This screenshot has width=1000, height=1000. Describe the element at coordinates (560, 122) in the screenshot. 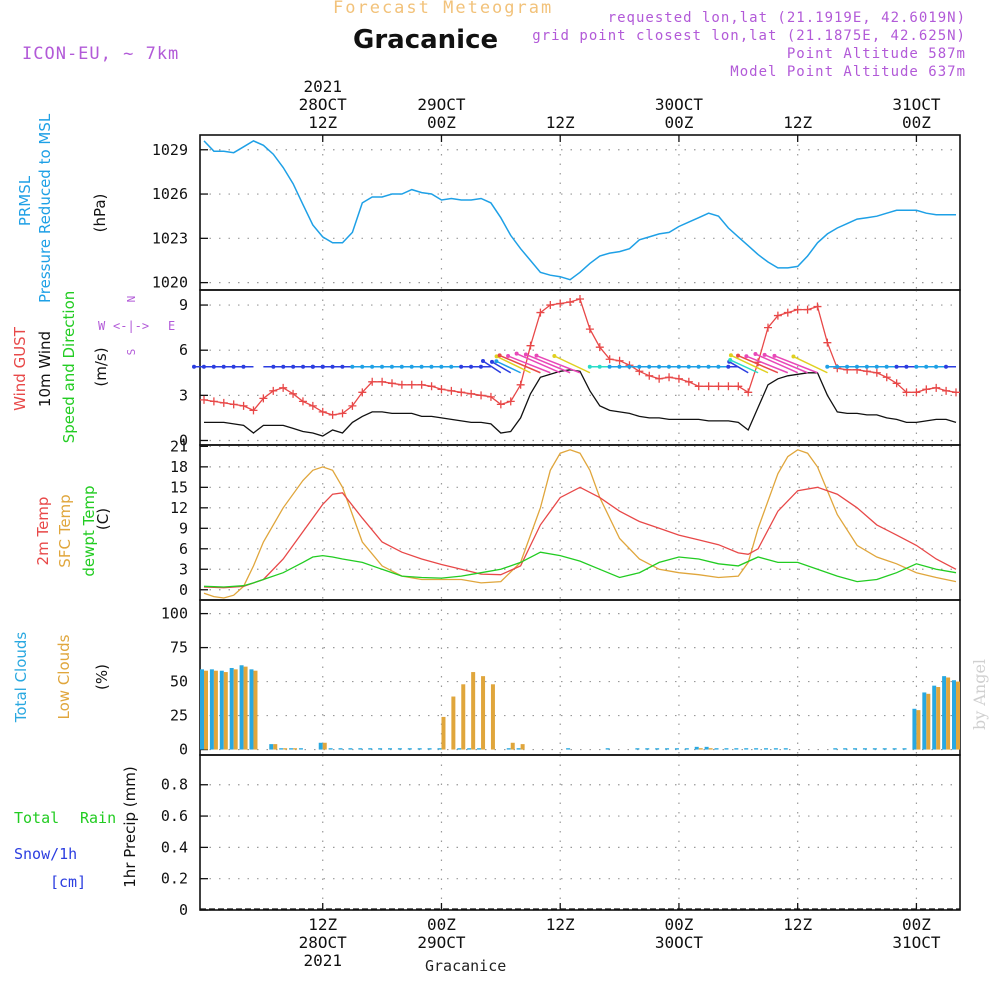

I see `top-time-label: 12Z` at that location.